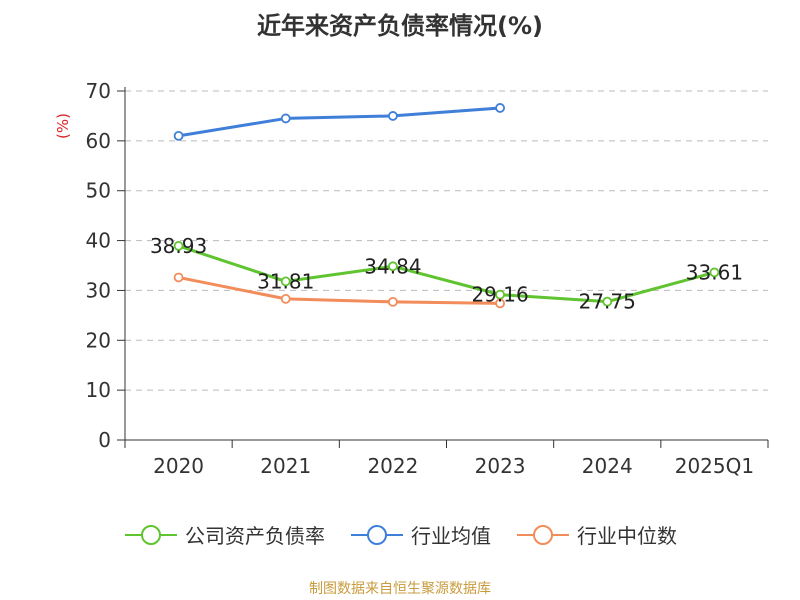 This screenshot has width=800, height=600. Describe the element at coordinates (178, 466) in the screenshot. I see `x-tick-label: 2020` at that location.